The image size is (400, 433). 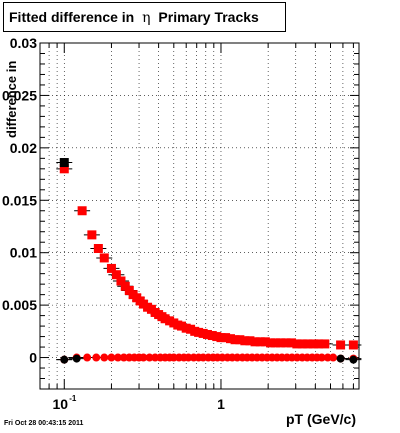 I want to click on chart-title: Fitted difference in η Primary Tracks, so click(x=144, y=17).